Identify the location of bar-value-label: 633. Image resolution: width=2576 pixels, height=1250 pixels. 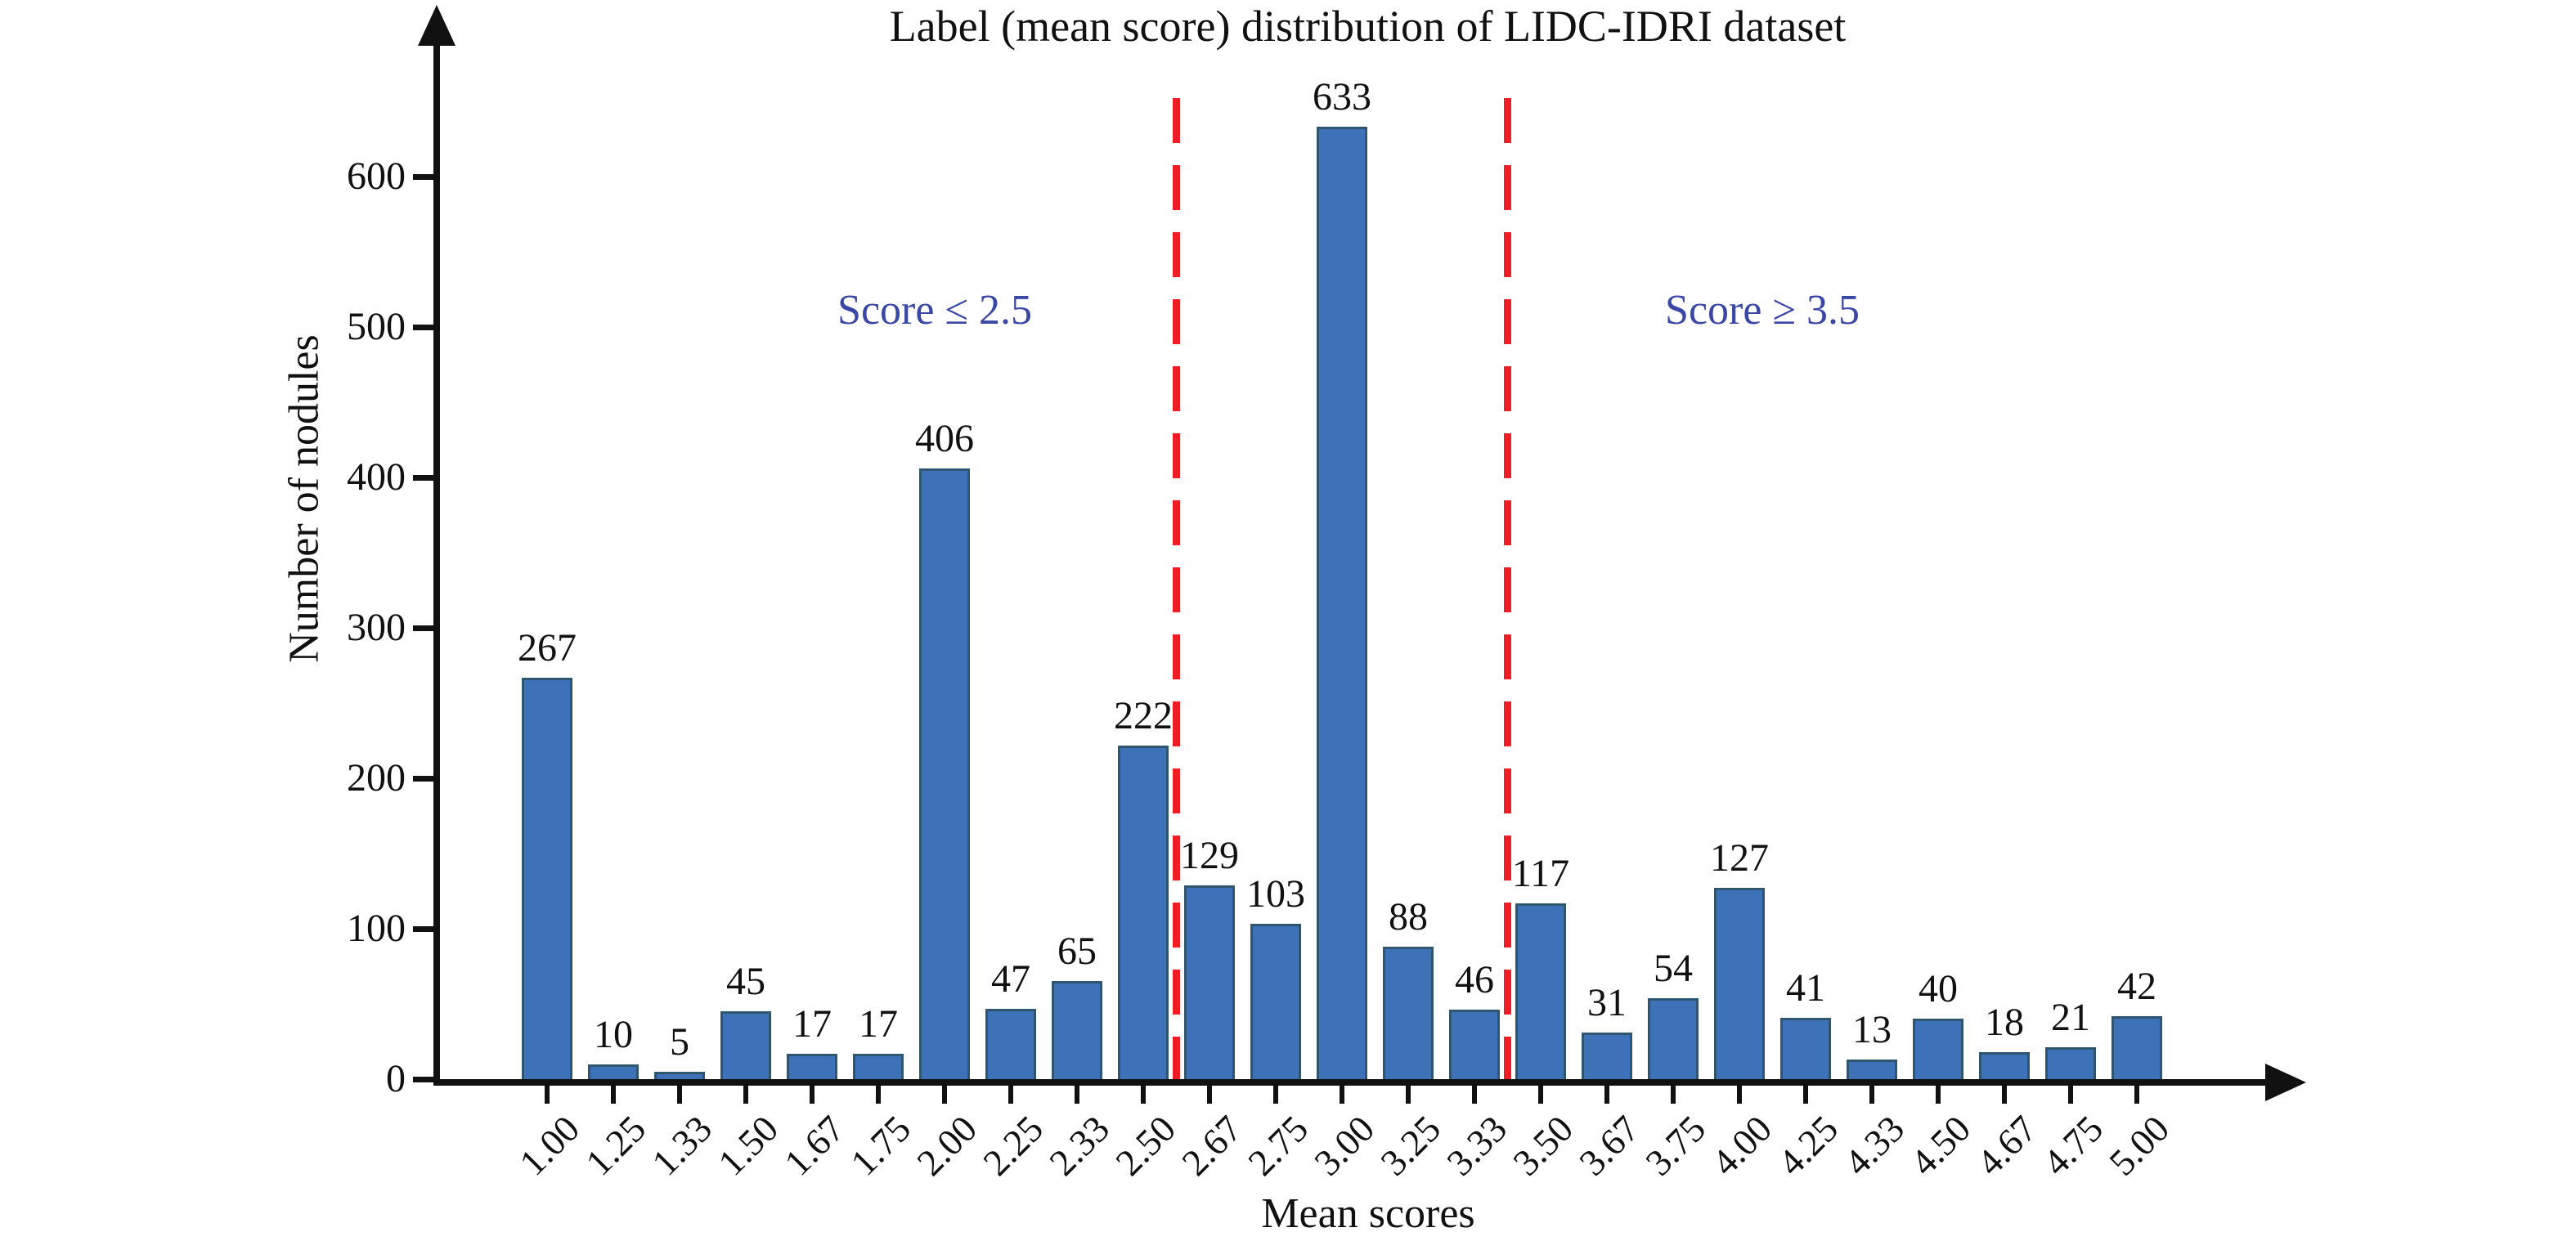
(1342, 97).